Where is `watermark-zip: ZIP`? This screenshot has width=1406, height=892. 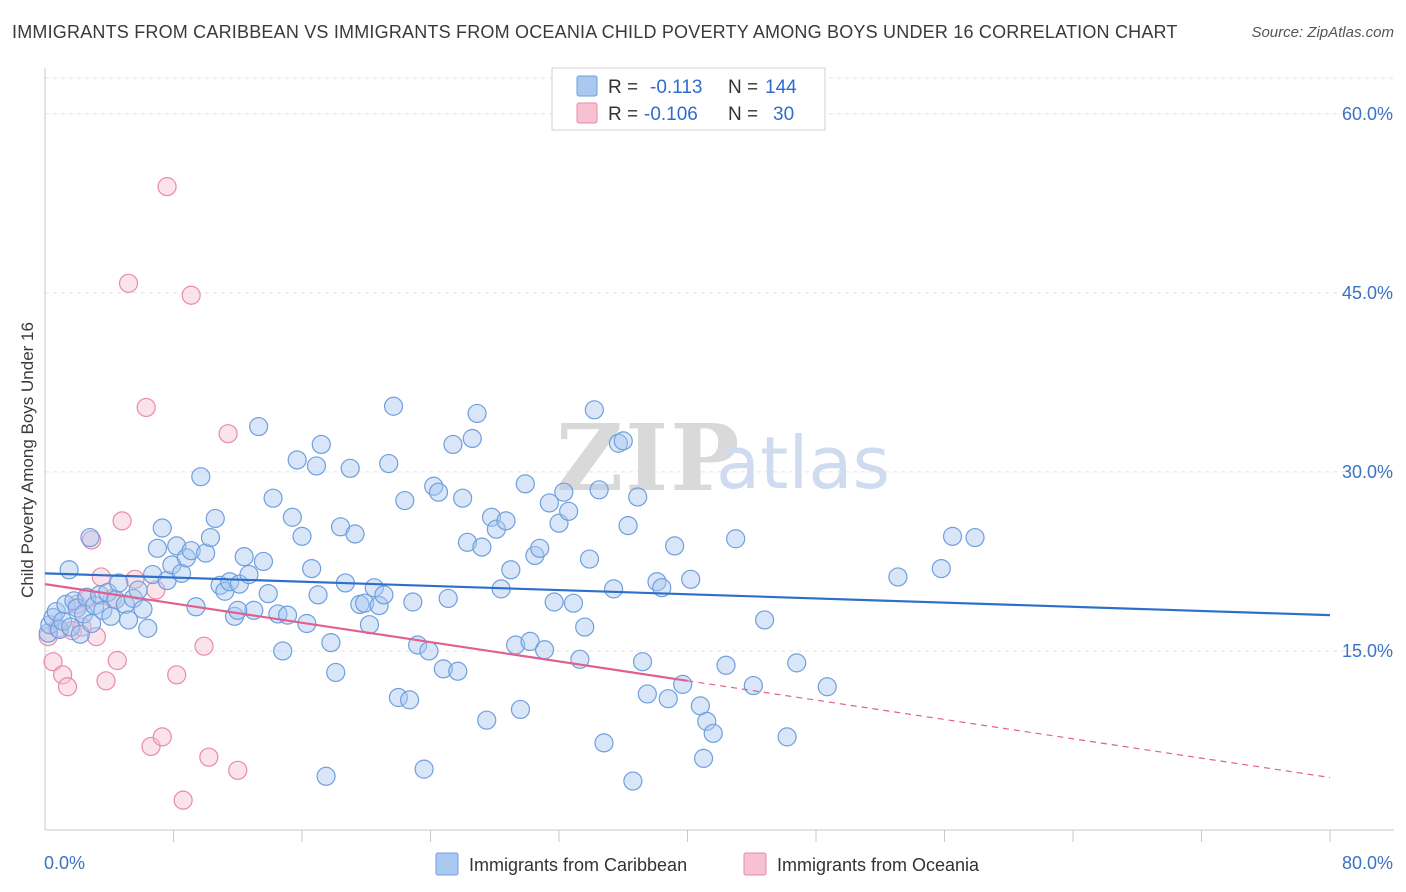 watermark-zip: ZIP is located at coordinates (648, 458).